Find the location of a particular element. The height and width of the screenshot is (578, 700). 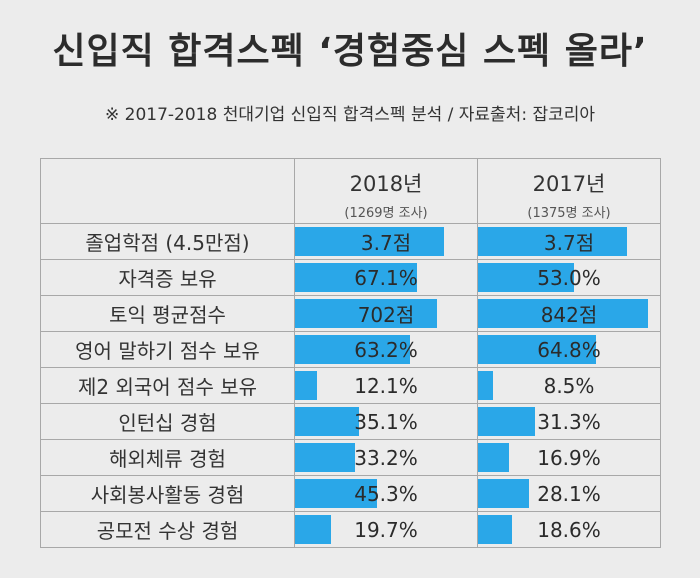

table-row: 토익 평균점수 702점 842점 is located at coordinates (350, 313).